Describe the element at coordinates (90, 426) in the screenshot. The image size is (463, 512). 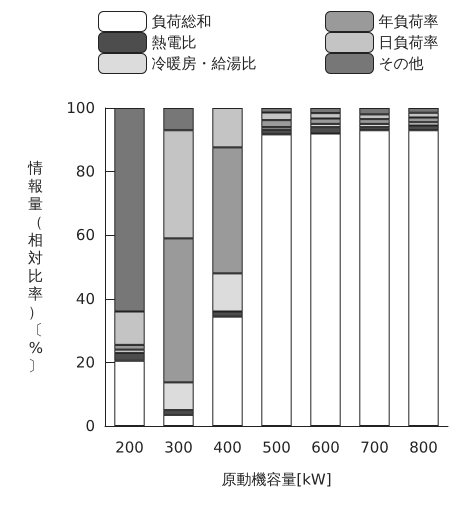
I see `y-tick-label: 0` at that location.